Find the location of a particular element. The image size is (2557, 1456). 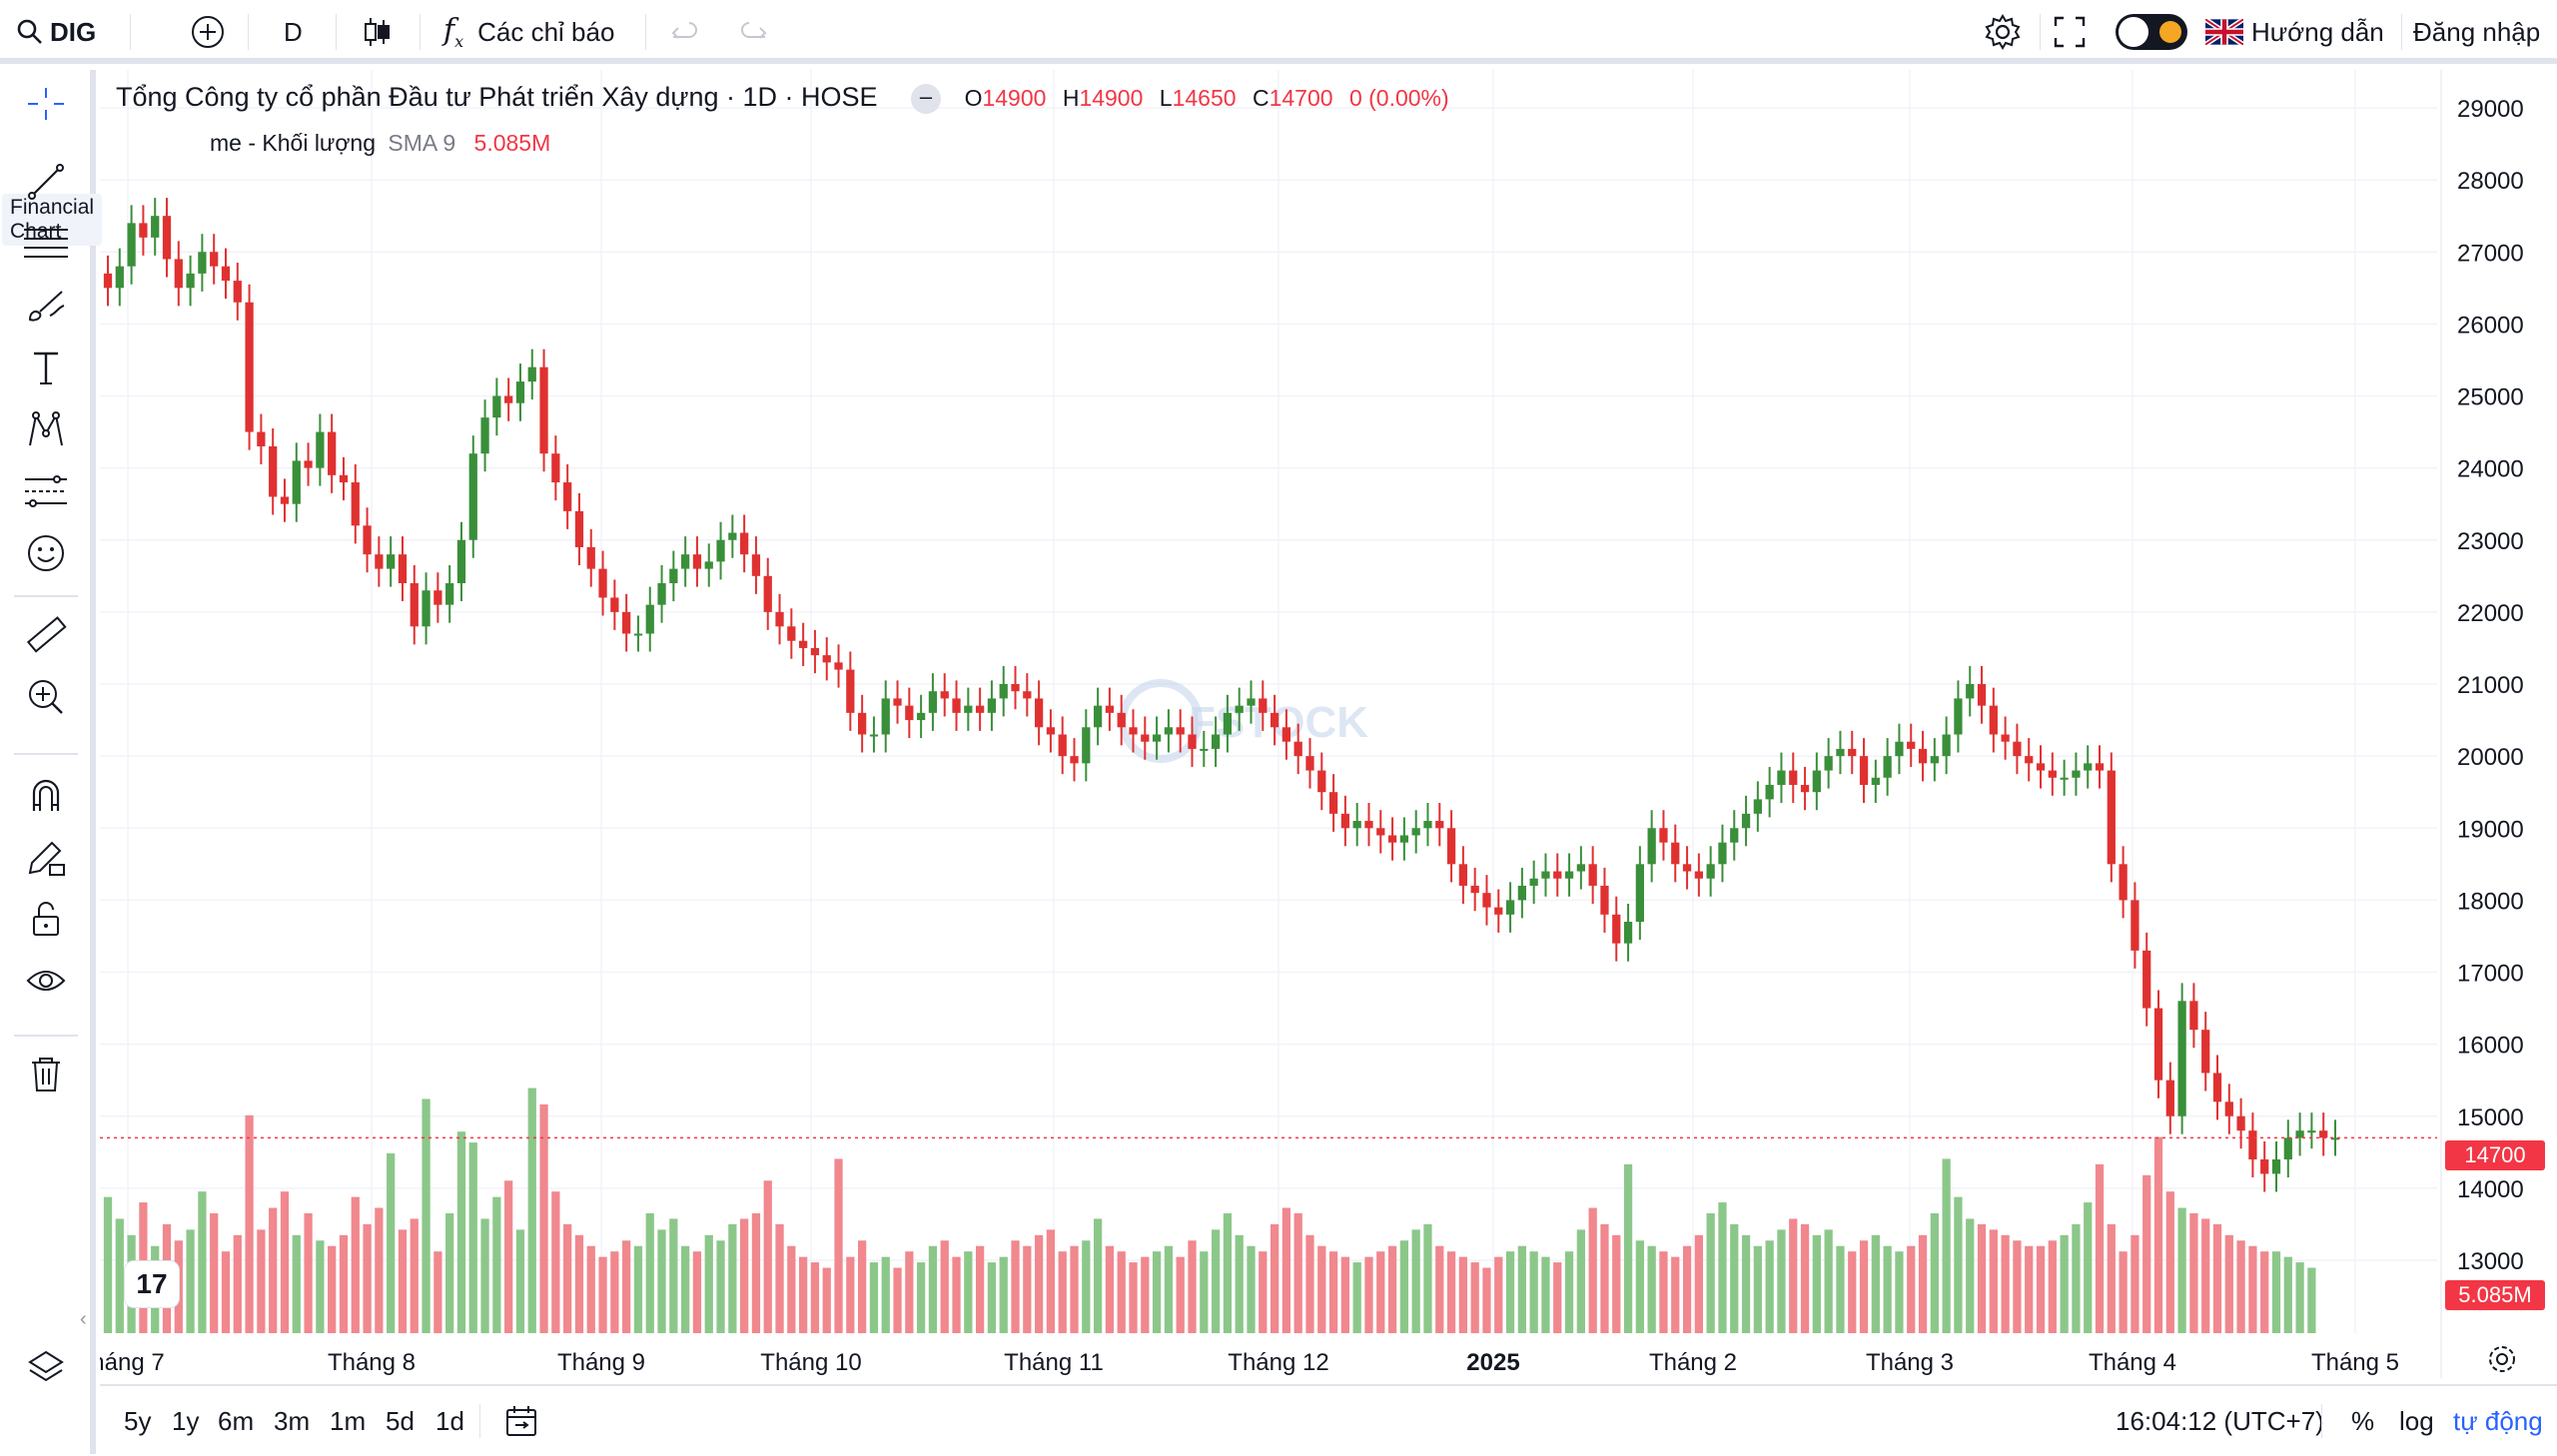

time-tick-label: Tháng 9 is located at coordinates (601, 1362).